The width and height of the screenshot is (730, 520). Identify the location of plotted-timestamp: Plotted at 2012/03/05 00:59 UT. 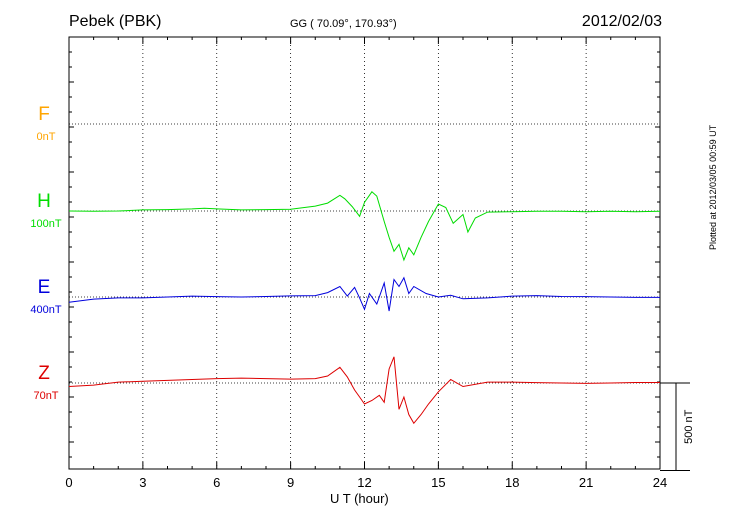
(713, 187).